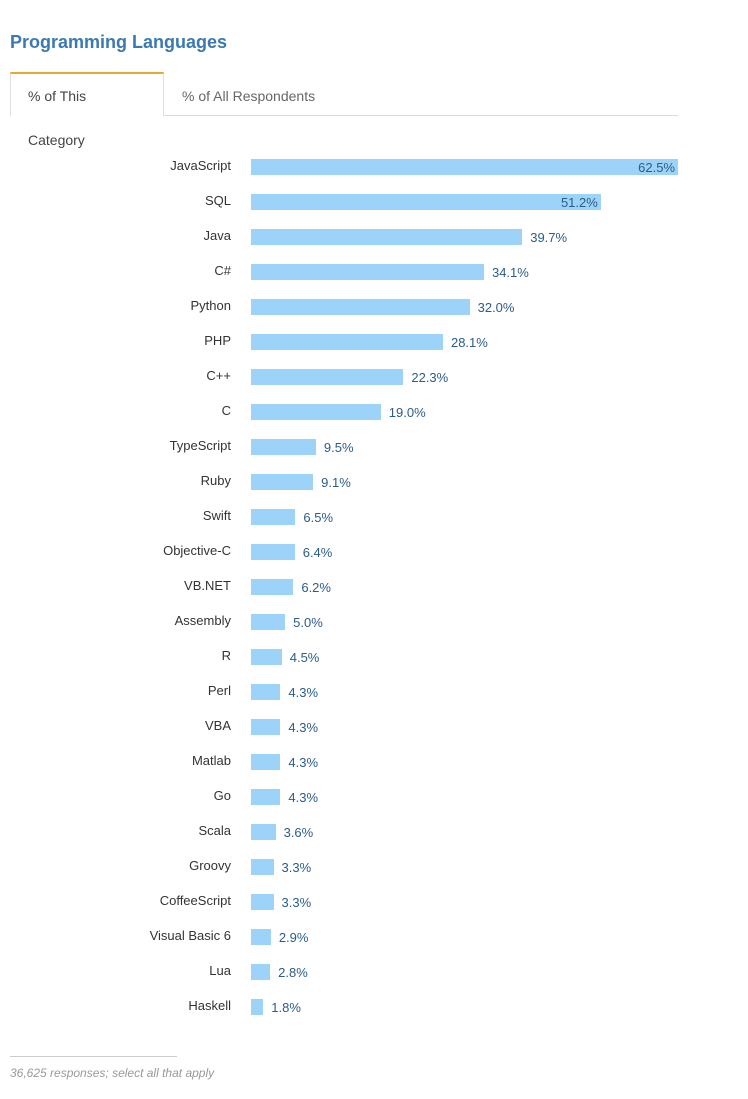 The image size is (748, 1099). I want to click on bar-row: CoffeeScript 3.3%, so click(374, 903).